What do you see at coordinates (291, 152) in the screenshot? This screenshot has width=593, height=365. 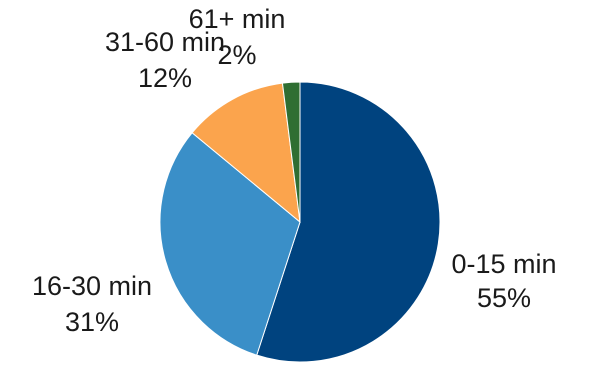 I see `pie-slice-61-min` at bounding box center [291, 152].